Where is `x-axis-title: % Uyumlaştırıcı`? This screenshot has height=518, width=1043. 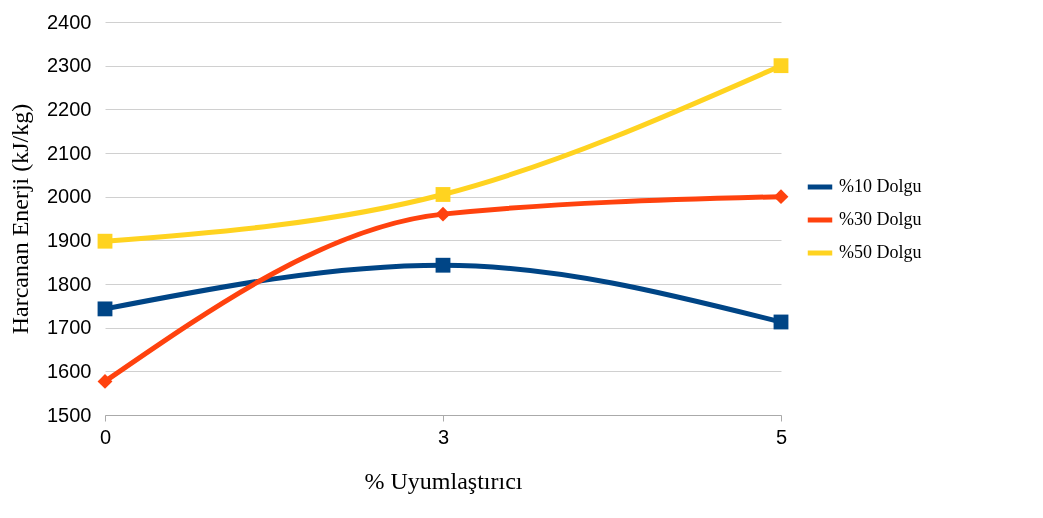
x-axis-title: % Uyumlaştırıcı is located at coordinates (443, 480).